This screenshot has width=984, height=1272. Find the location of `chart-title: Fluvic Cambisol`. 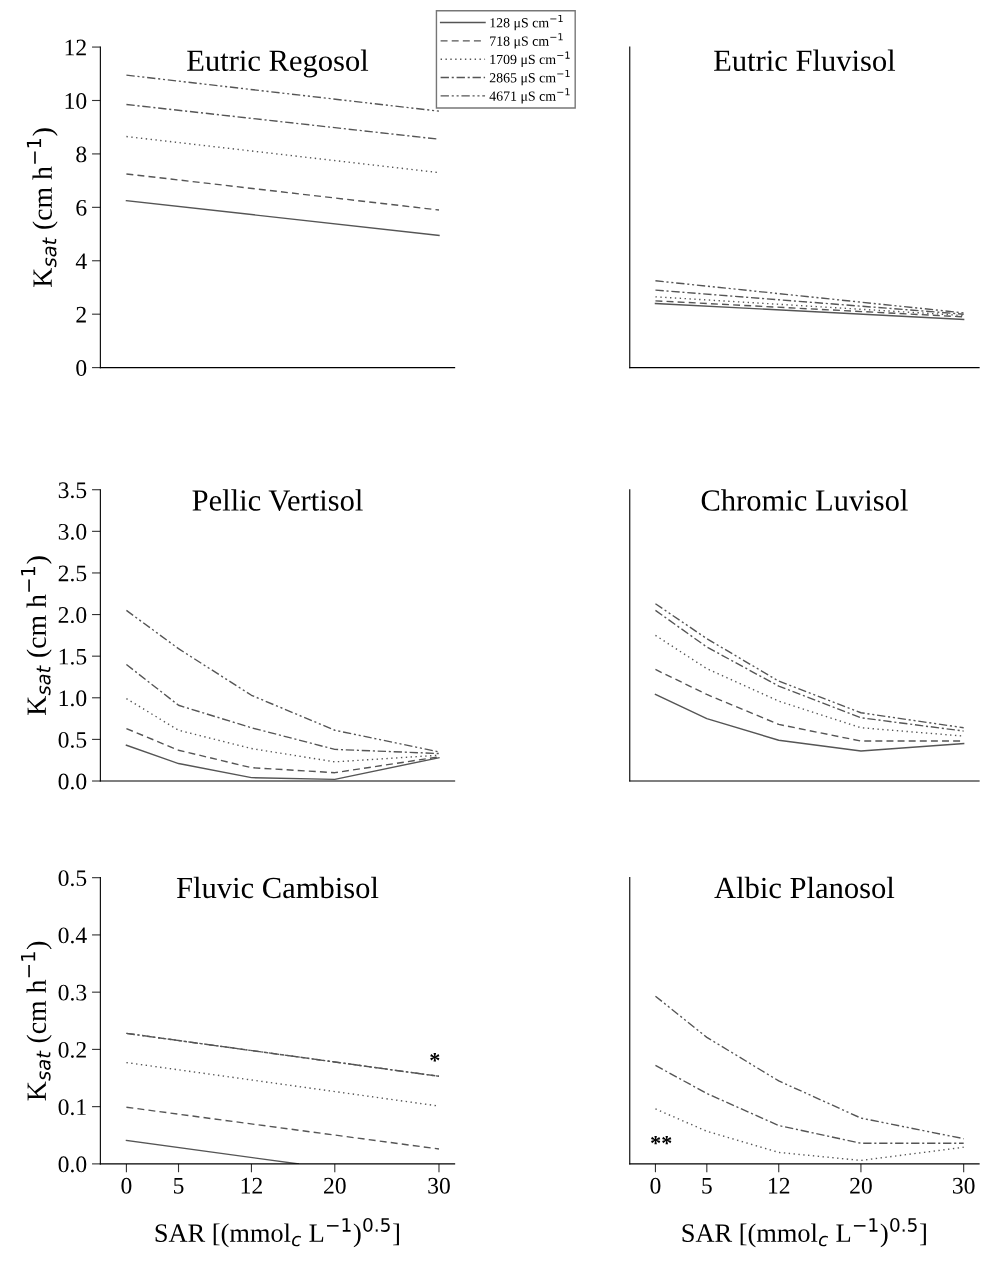

chart-title: Fluvic Cambisol is located at coordinates (277, 887).